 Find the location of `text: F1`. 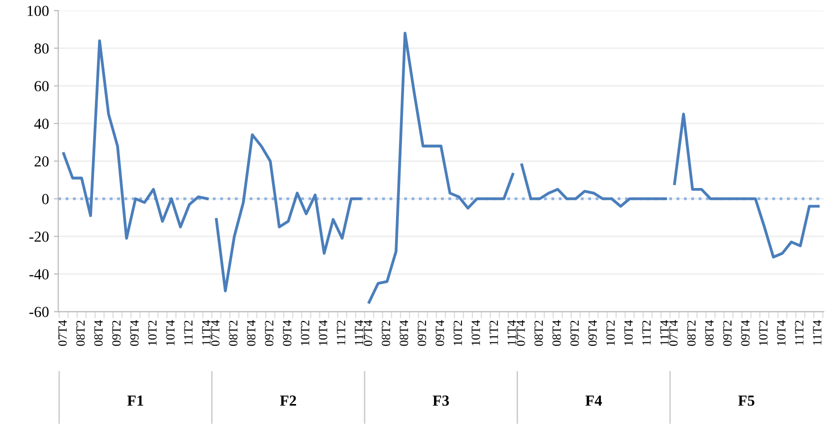

text: F1 is located at coordinates (135, 401).